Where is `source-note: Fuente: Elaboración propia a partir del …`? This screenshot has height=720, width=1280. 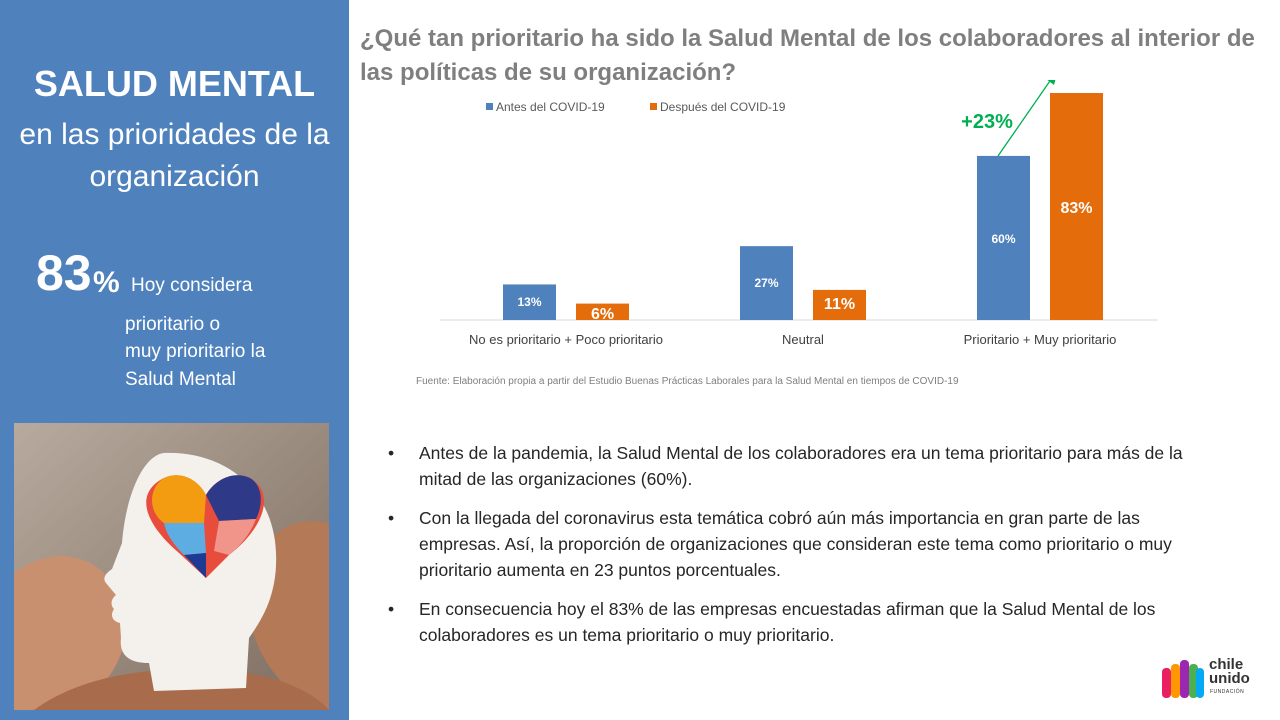
source-note: Fuente: Elaboración propia a partir del … is located at coordinates (687, 381).